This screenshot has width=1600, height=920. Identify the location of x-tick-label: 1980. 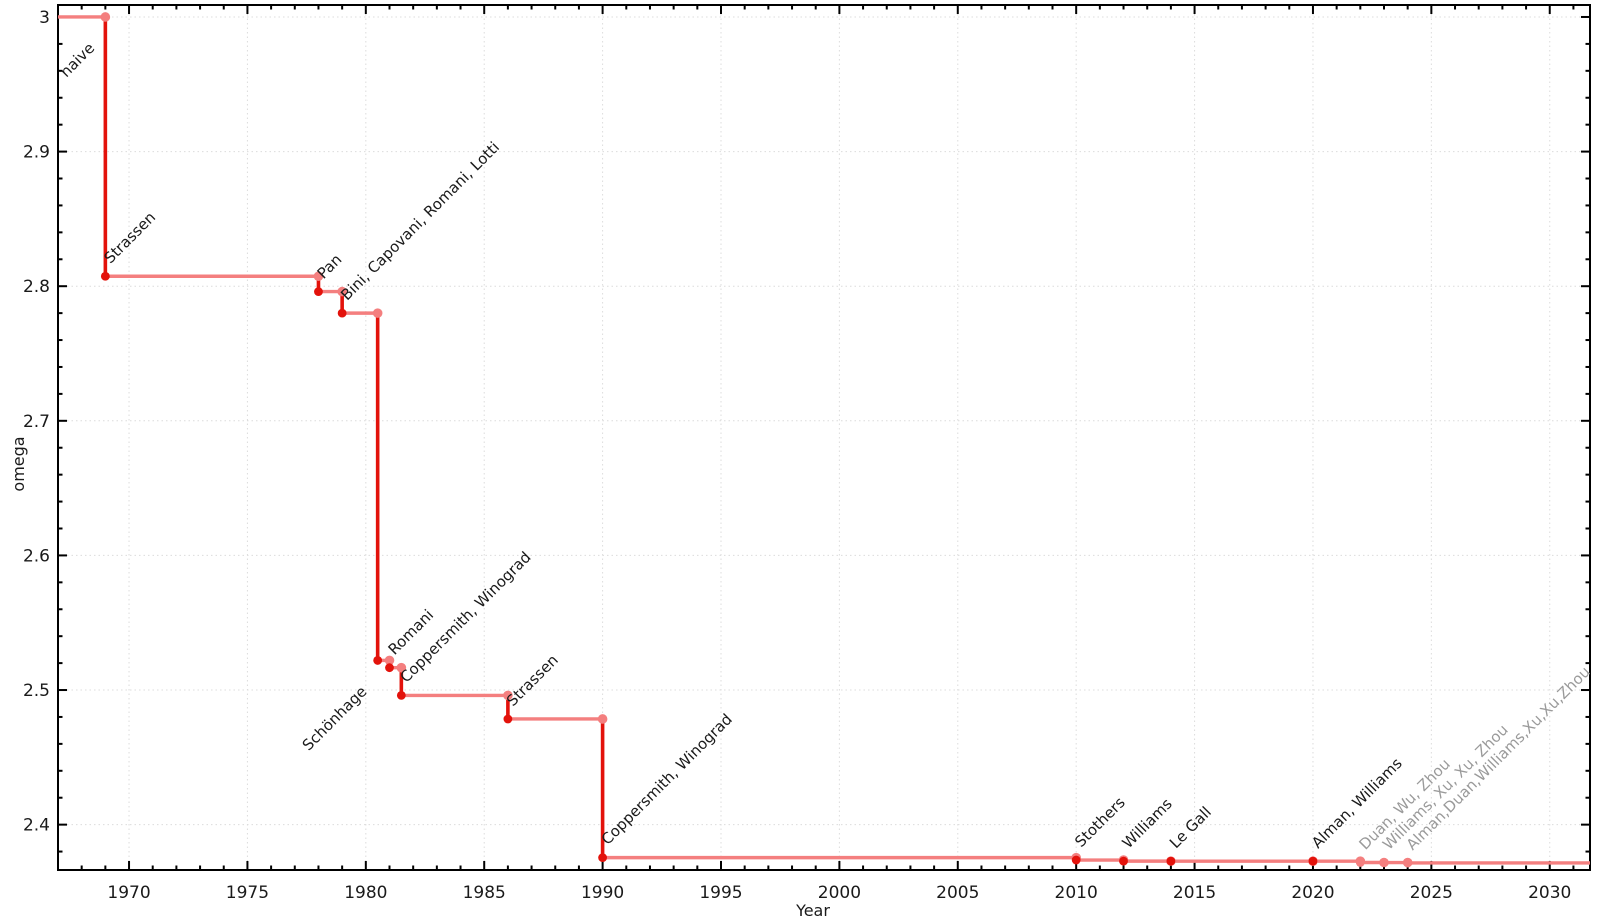
(365, 893).